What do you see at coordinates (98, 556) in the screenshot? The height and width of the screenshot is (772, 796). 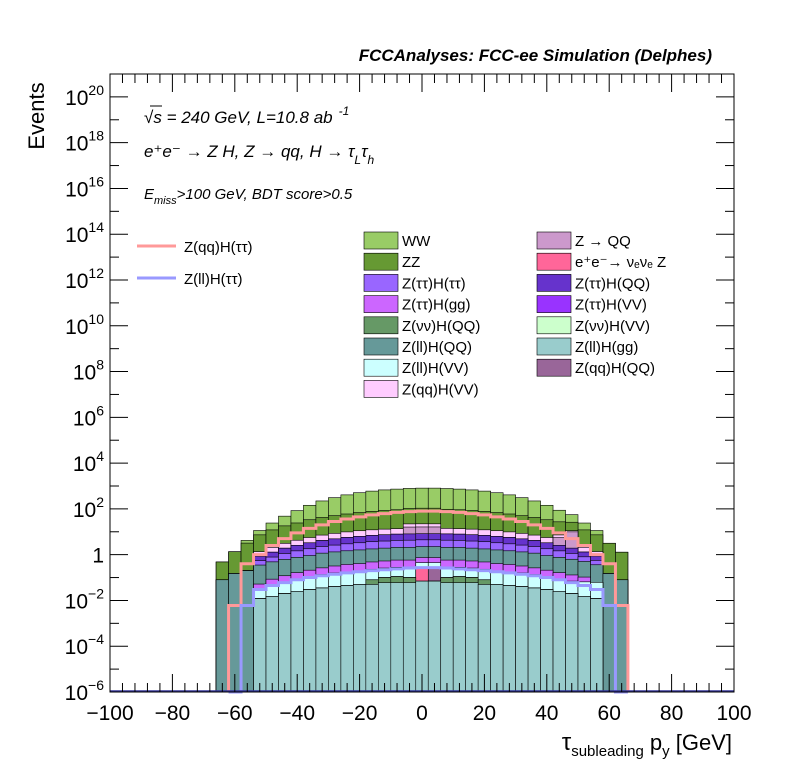 I see `y-tick-label: 1` at bounding box center [98, 556].